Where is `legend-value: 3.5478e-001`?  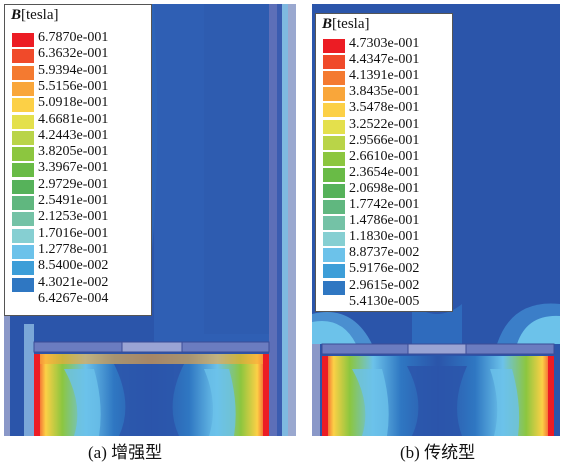 legend-value: 3.5478e-001 is located at coordinates (384, 108).